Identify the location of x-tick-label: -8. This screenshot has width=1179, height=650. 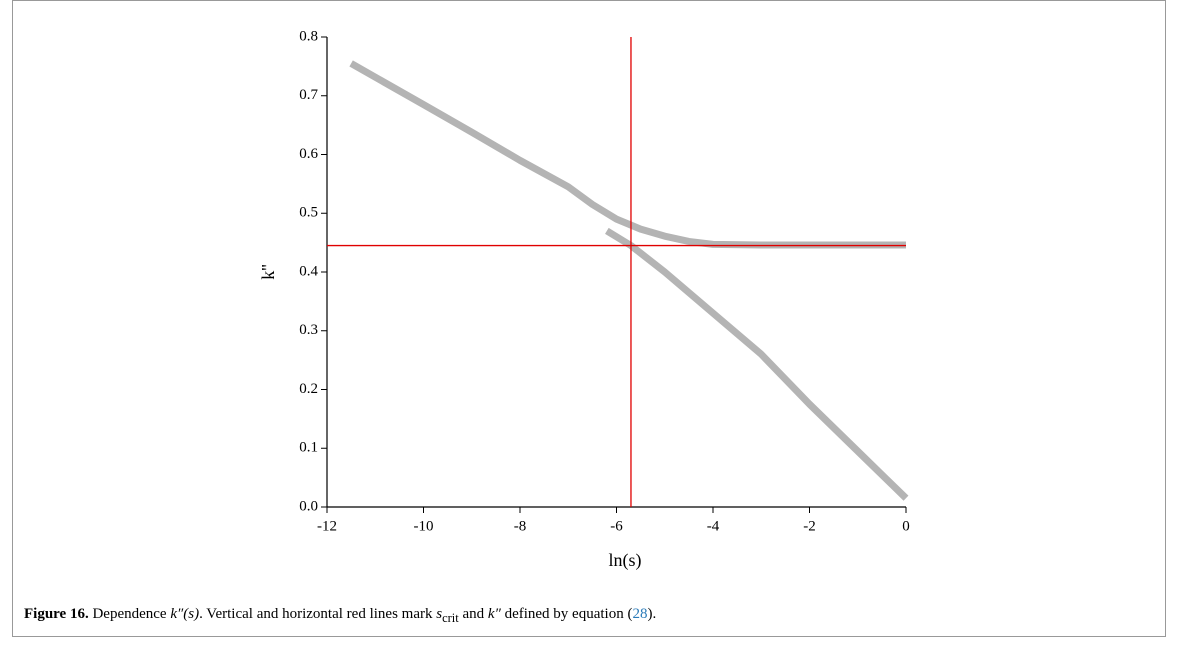
(520, 526).